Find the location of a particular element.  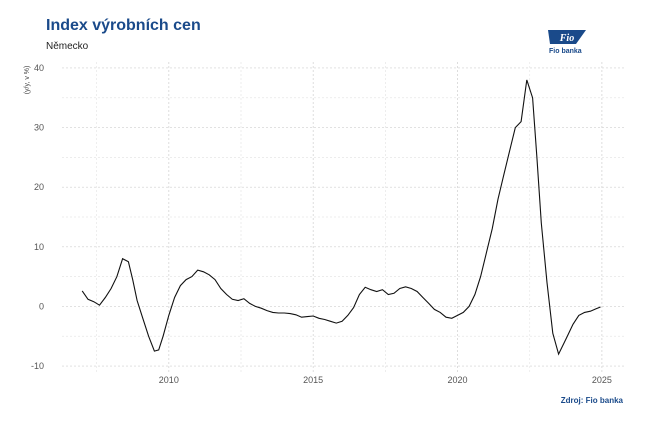

chart-title: Index výrobních cen is located at coordinates (123, 25).